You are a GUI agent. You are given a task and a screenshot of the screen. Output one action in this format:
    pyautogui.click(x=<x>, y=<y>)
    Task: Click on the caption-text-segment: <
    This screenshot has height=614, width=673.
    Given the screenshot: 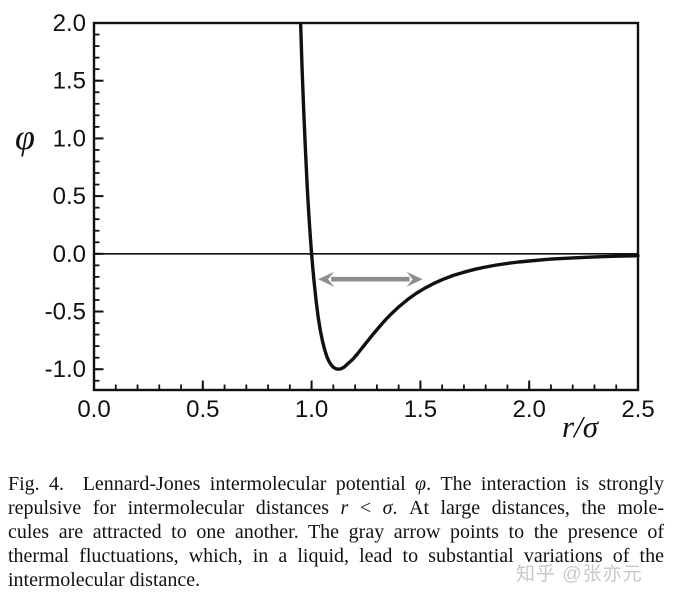 What is the action you would take?
    pyautogui.click(x=365, y=508)
    